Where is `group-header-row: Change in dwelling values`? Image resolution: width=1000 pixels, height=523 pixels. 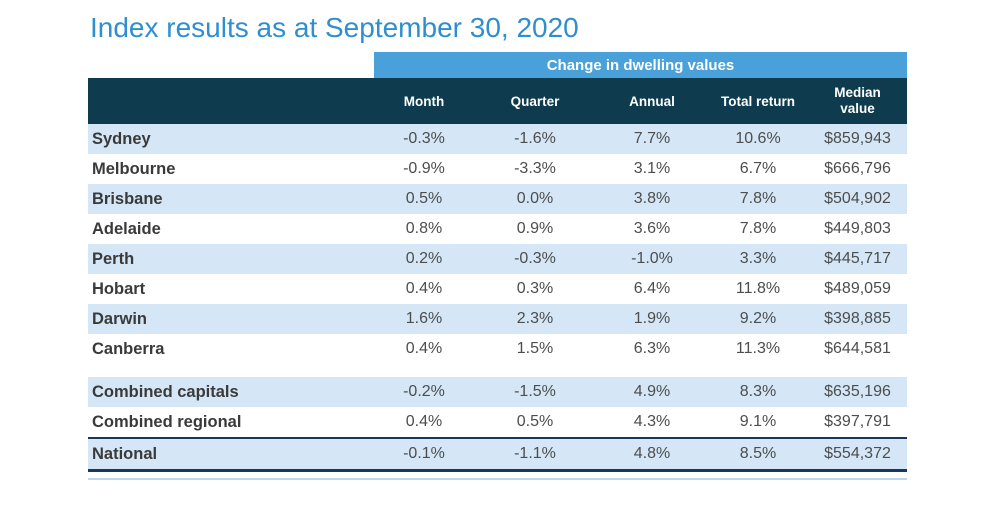 group-header-row: Change in dwelling values is located at coordinates (497, 65).